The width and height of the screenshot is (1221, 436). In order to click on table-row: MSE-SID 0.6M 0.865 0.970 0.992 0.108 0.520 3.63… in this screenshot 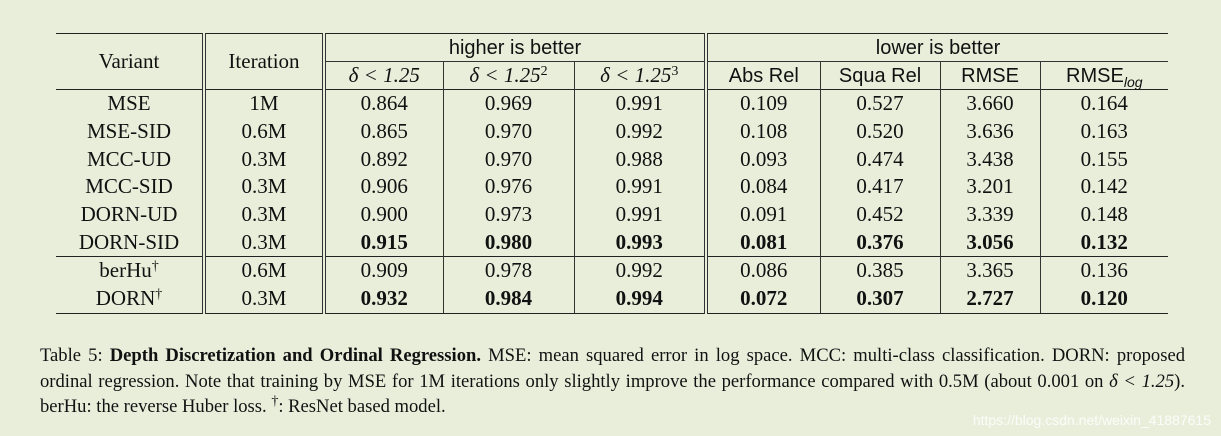, I will do `click(612, 131)`.